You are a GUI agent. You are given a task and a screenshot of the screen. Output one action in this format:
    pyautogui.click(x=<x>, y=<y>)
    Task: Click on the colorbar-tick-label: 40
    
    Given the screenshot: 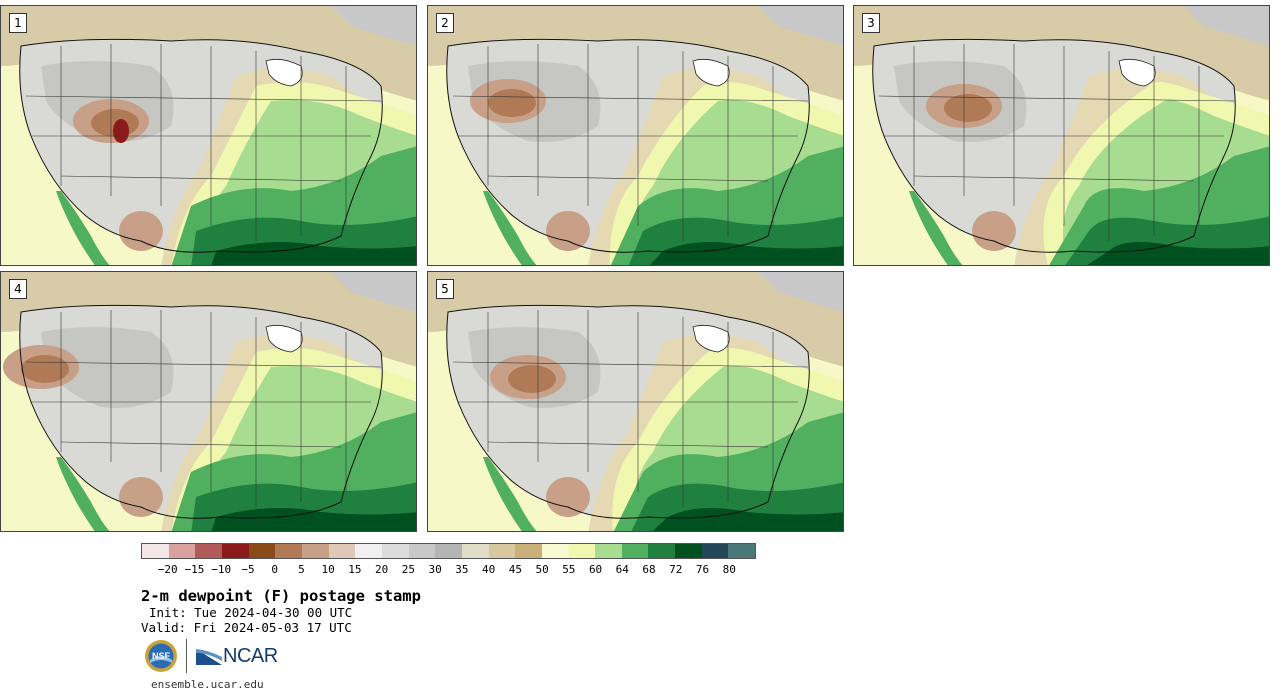 What is the action you would take?
    pyautogui.click(x=488, y=569)
    